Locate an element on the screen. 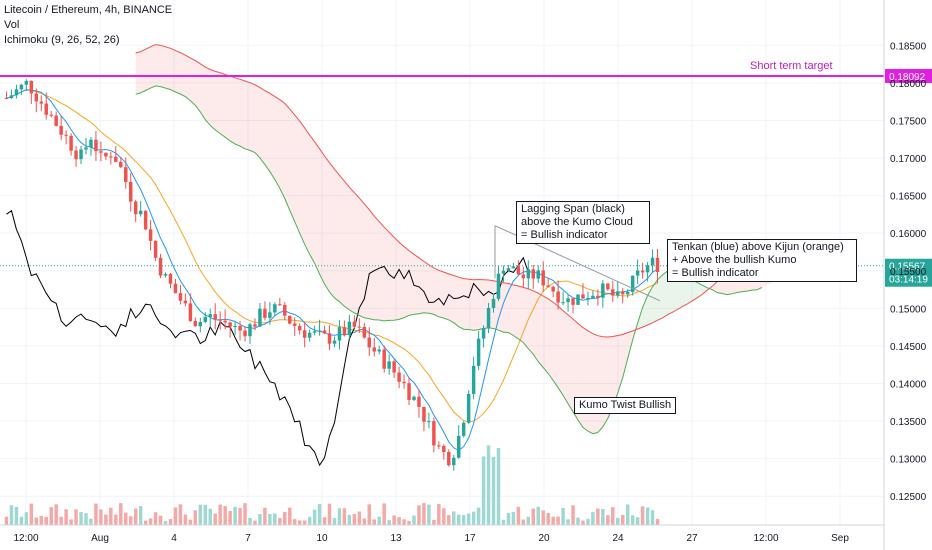  time-axis: 12:00 Aug 4 7 10 13 17 20 24 27 12:00 Sep is located at coordinates (442, 534).